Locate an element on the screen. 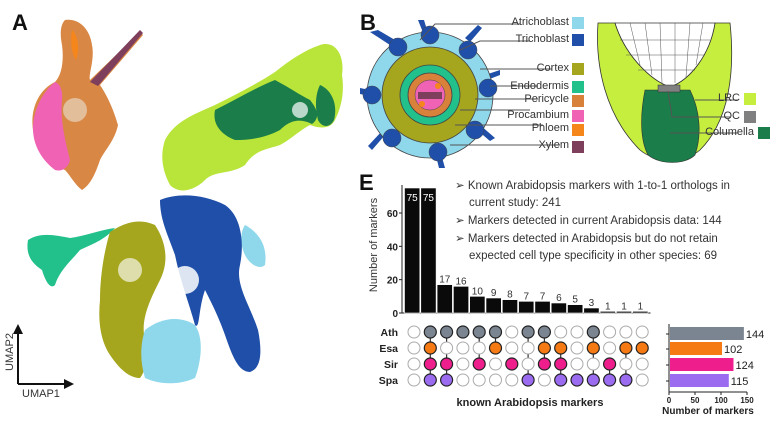  umap-y-arrow-icon is located at coordinates (18, 329).